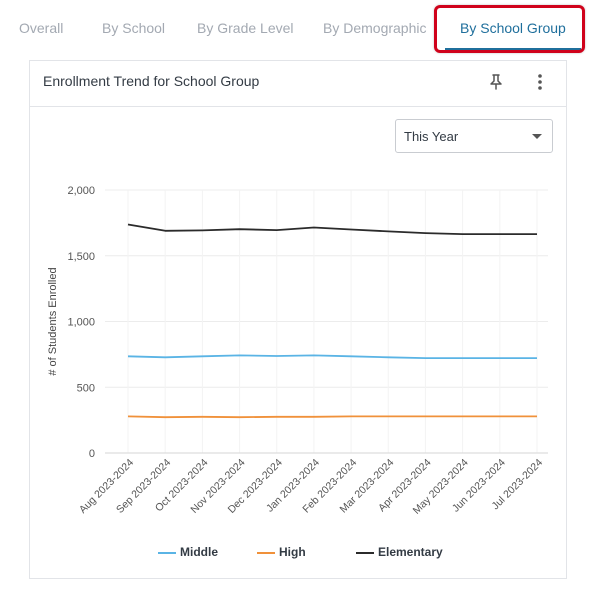 The image size is (598, 593). I want to click on y-tick-label: 1,500, so click(81, 257).